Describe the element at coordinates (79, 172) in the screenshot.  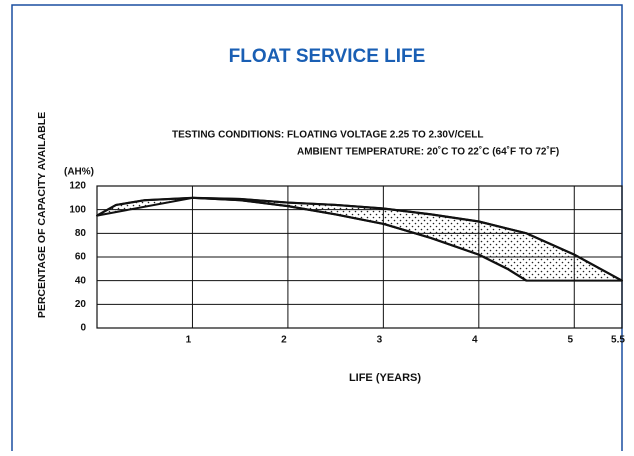
I see `y-unit: (AH%)` at that location.